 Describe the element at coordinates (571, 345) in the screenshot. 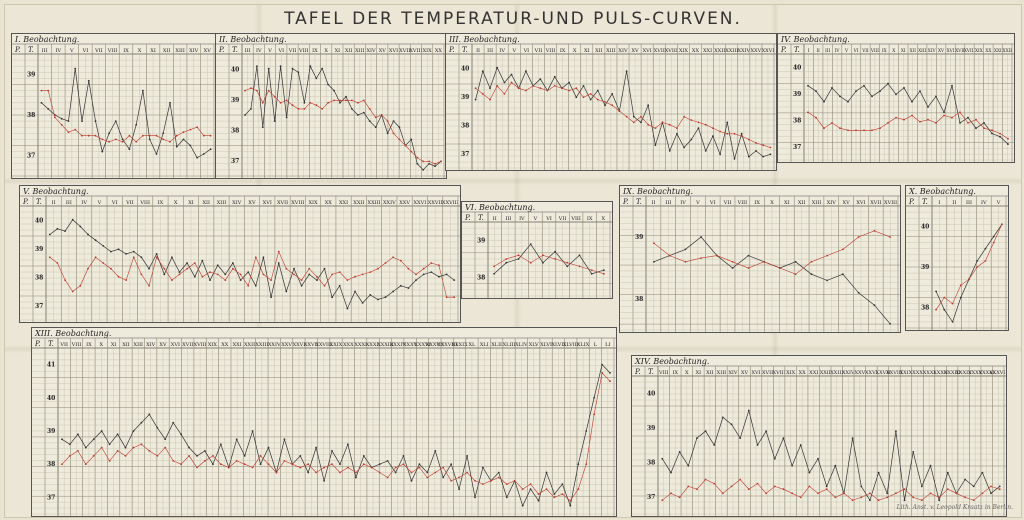

I see `day-label: XLVIII` at that location.